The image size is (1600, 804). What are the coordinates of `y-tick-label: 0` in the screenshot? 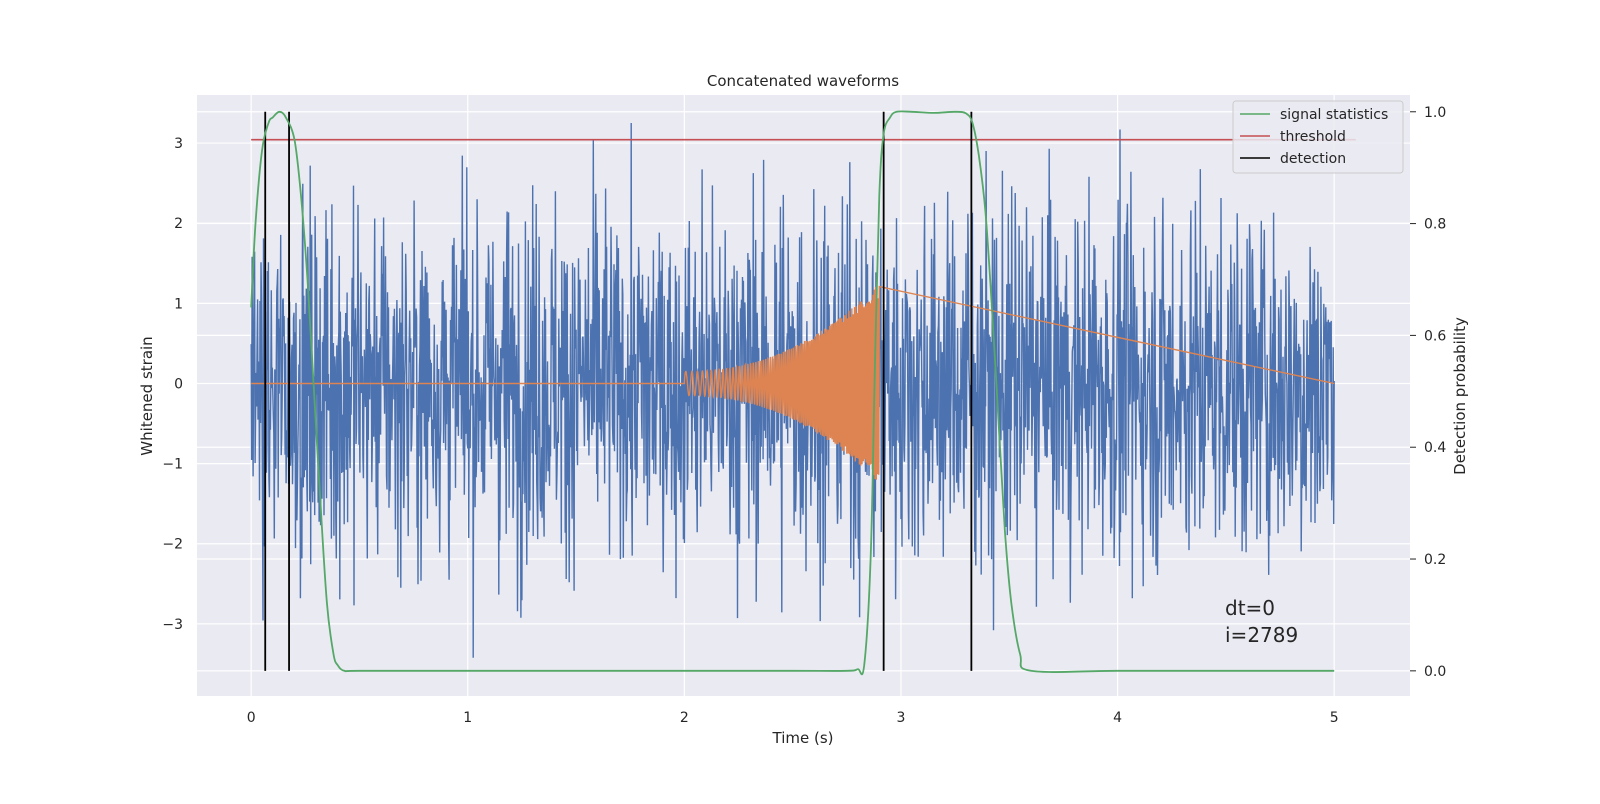 It's located at (178, 384).